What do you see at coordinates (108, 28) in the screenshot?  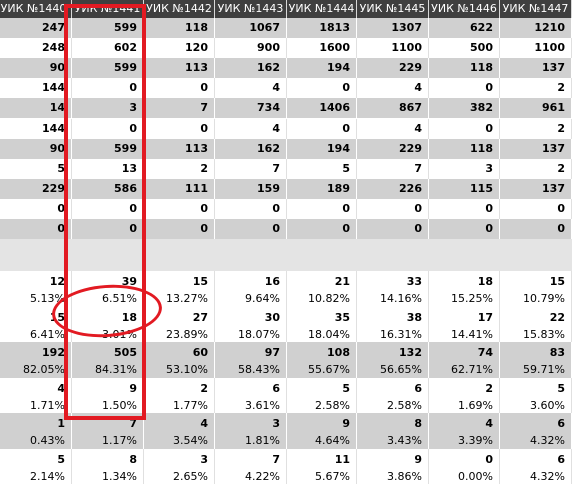 I see `table-cell: 599` at bounding box center [108, 28].